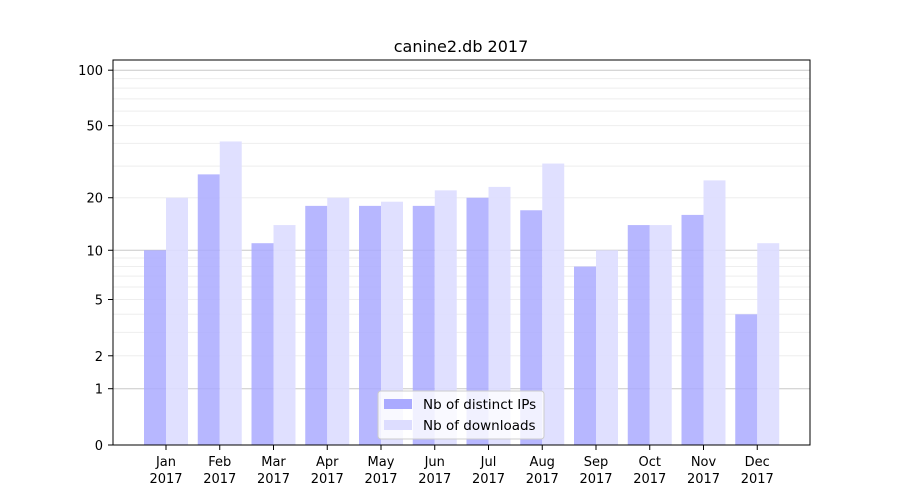  Describe the element at coordinates (398, 425) in the screenshot. I see `legend-swatch-downloads` at that location.